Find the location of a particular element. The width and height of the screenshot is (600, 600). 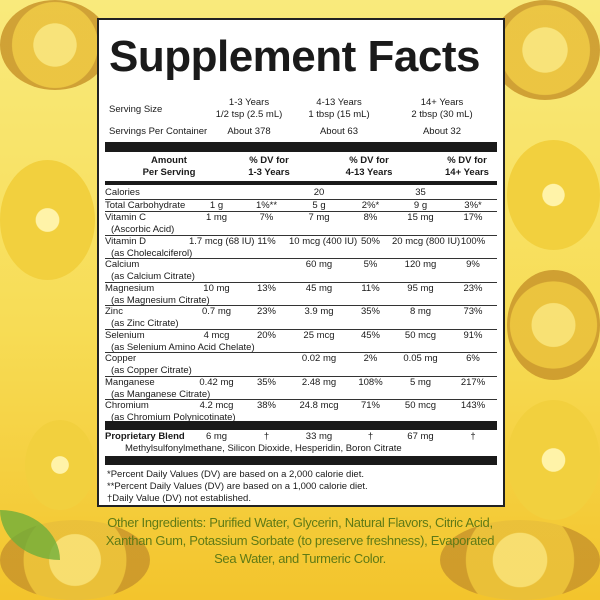

header-dv2: % DV for 4-13 Years is located at coordinates (369, 166).